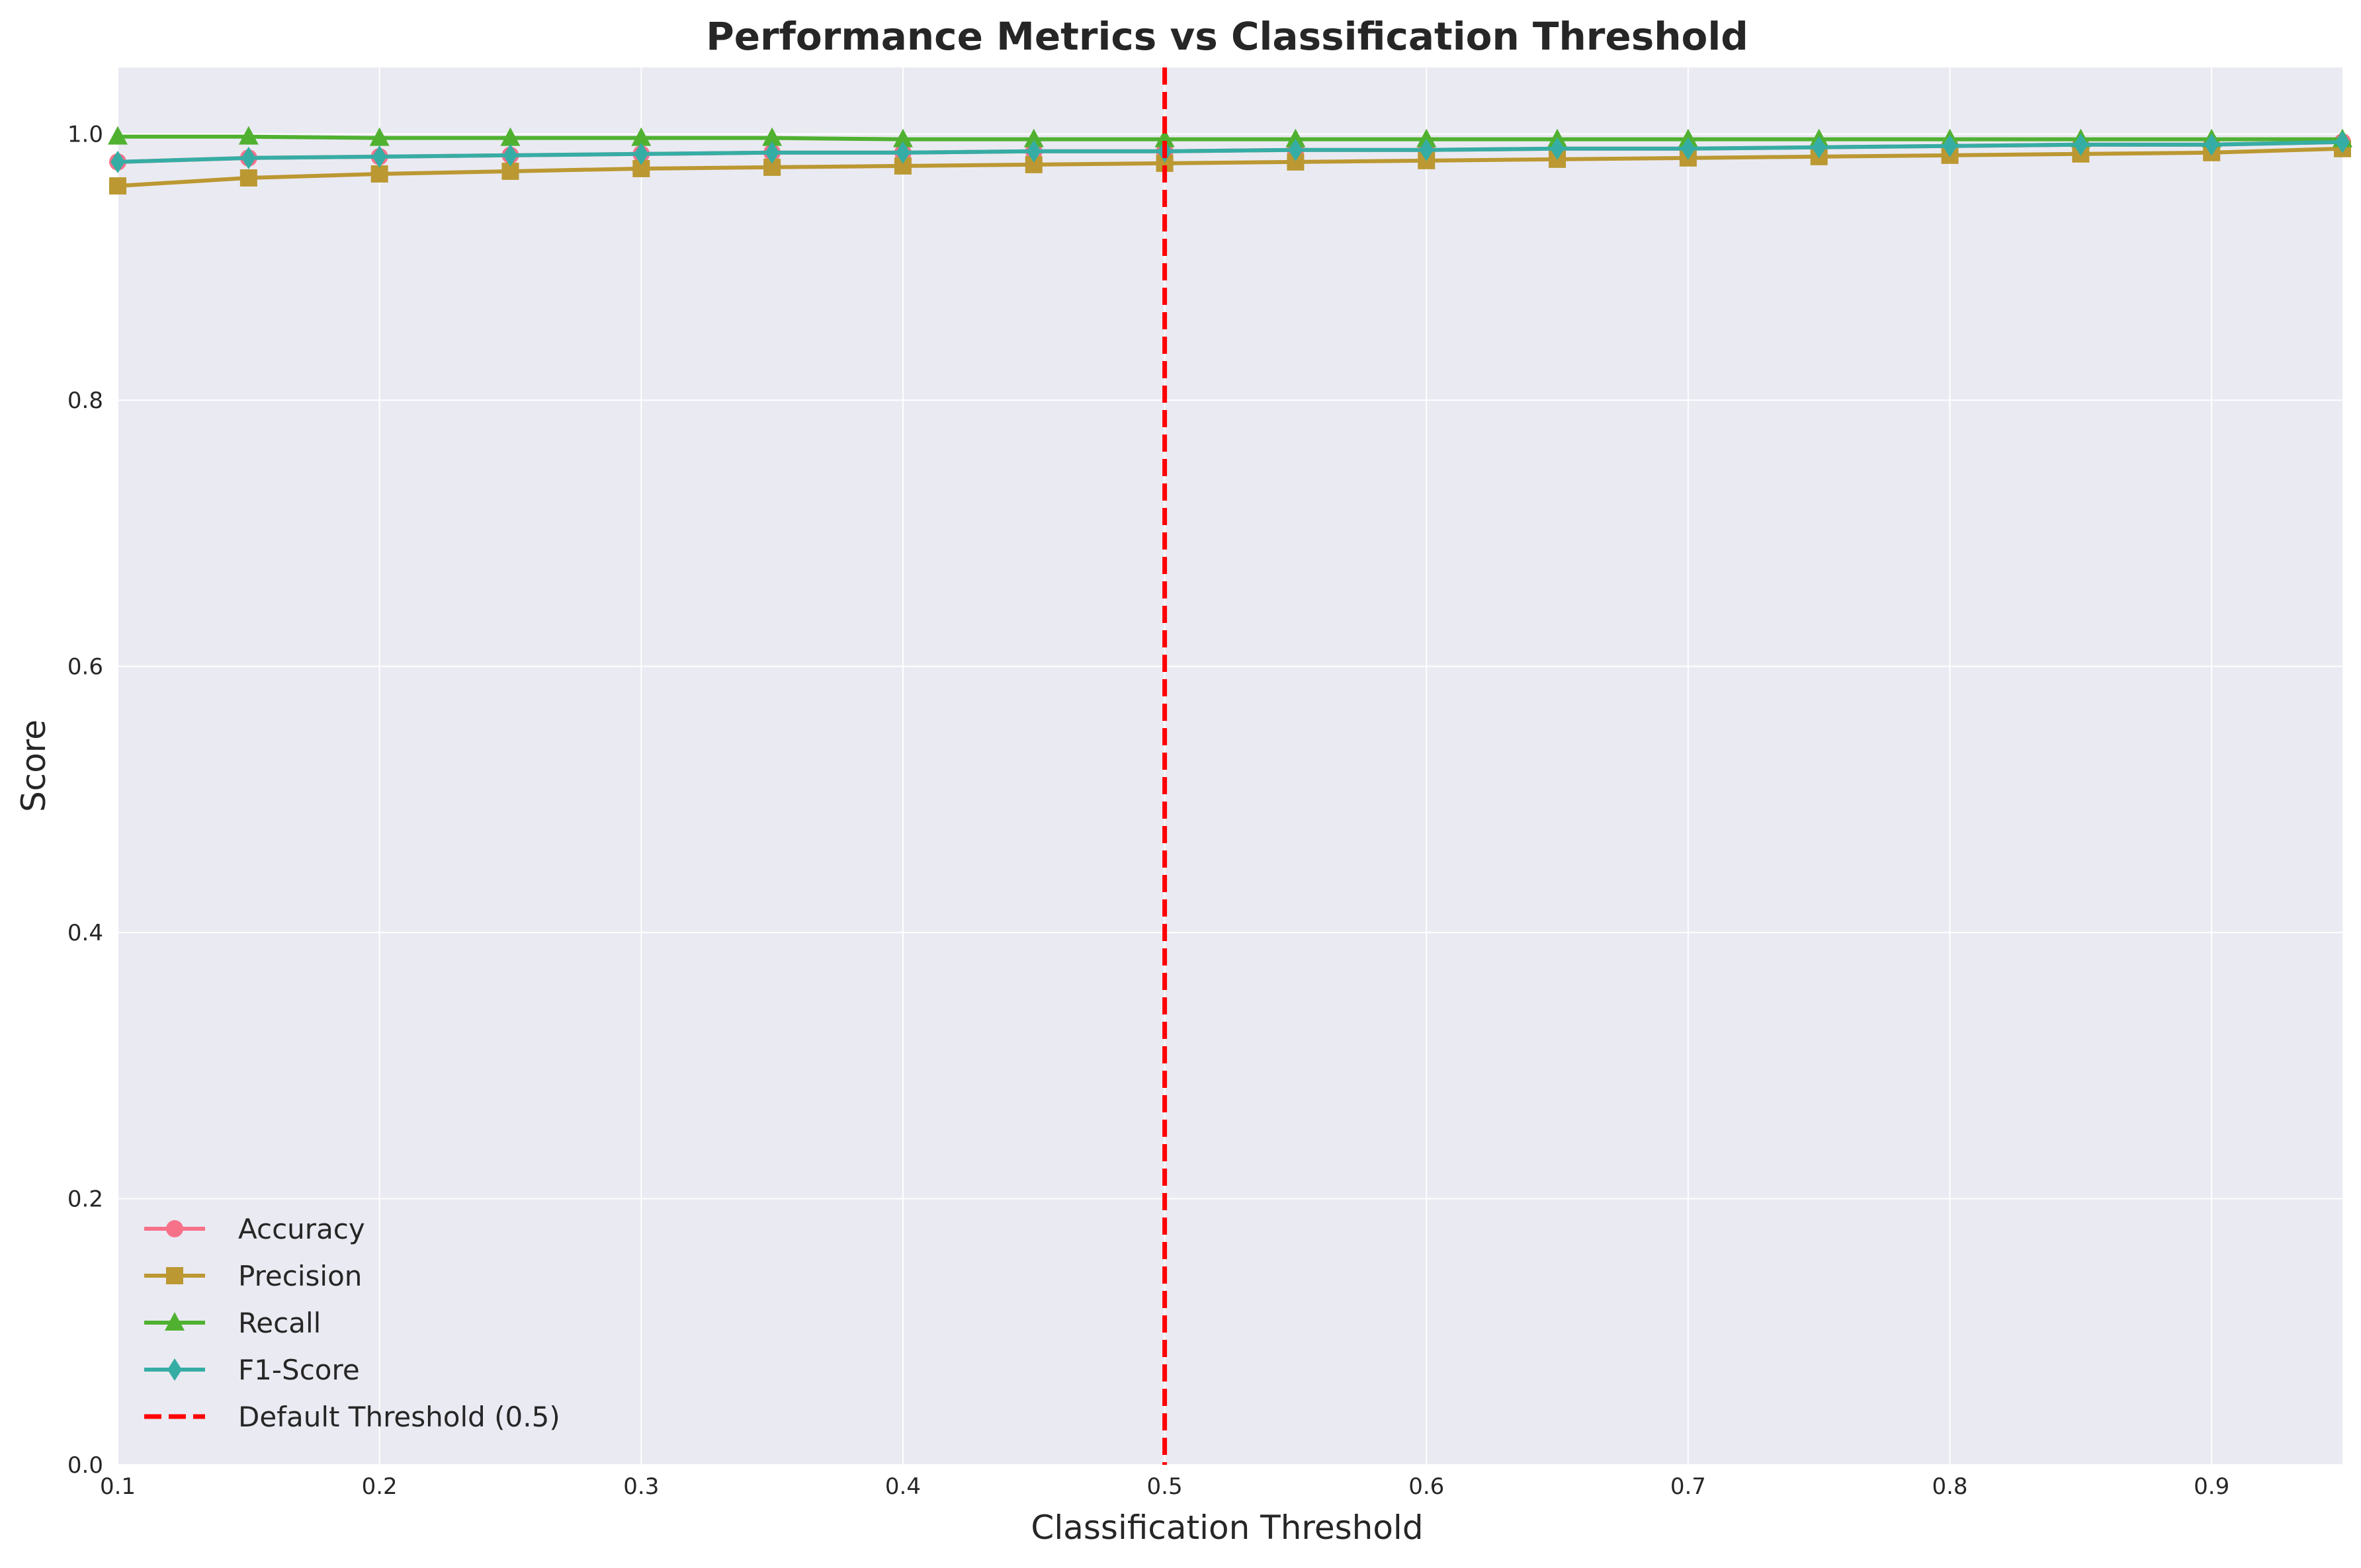 This screenshot has height=1568, width=2361. I want to click on x-tick-label: 0.2, so click(380, 1486).